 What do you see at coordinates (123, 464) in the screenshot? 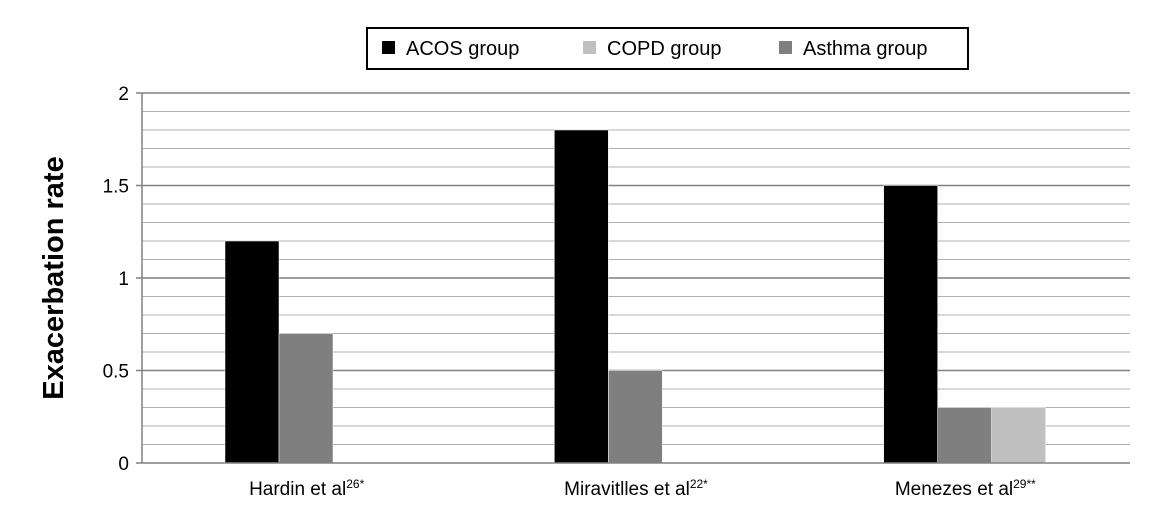
I see `y-tick-label: 0` at bounding box center [123, 464].